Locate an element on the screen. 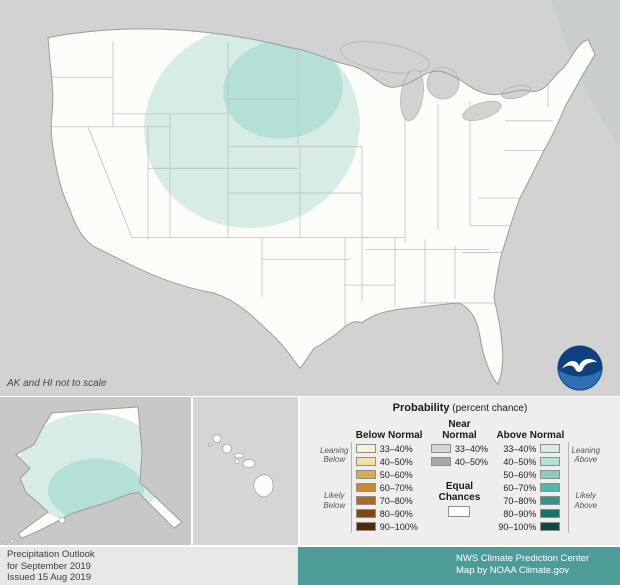  below-rows: Below Normal 33–40% 40–50% 50–60% is located at coordinates (389, 475).